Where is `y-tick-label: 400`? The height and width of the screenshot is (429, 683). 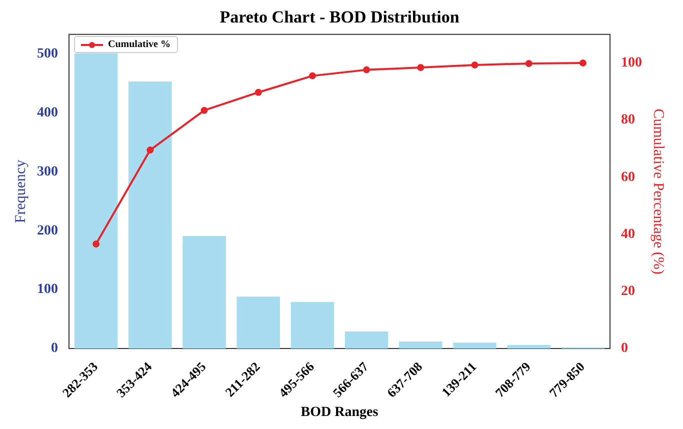
y-tick-label: 400 is located at coordinates (47, 112).